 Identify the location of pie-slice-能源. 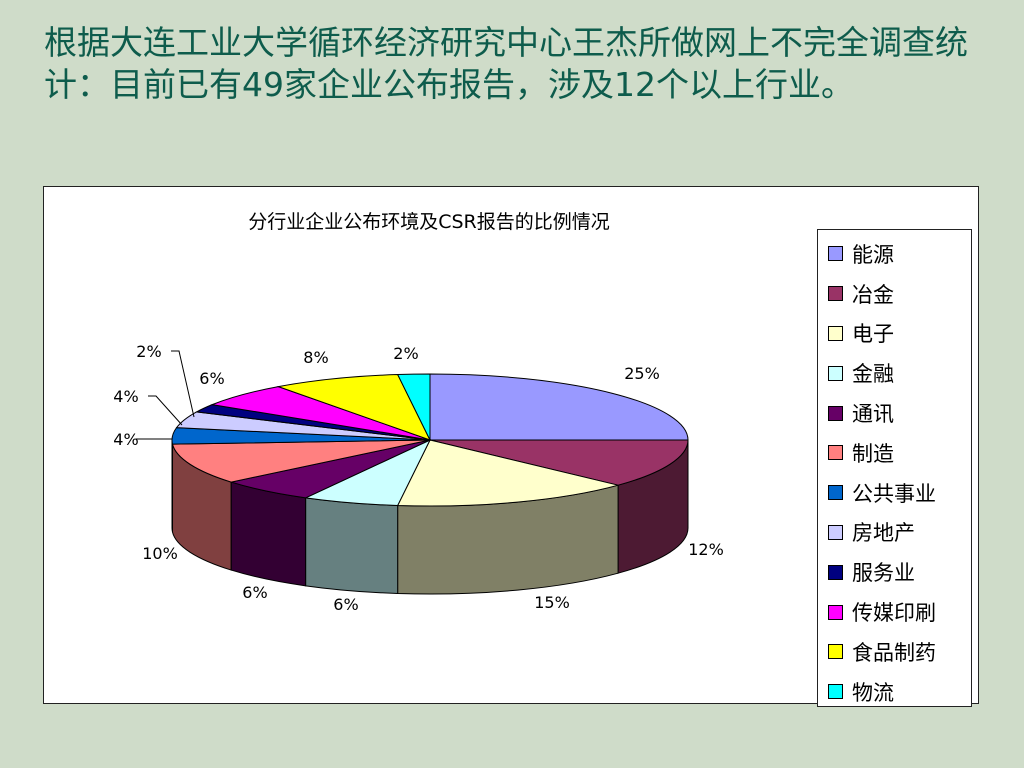
(559, 407).